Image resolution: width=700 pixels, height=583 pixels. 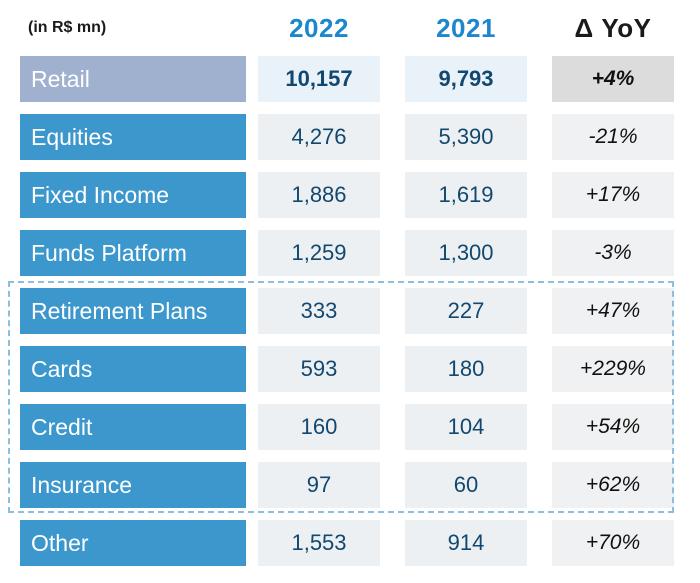 I want to click on delta-yoy: +4%, so click(x=613, y=79).